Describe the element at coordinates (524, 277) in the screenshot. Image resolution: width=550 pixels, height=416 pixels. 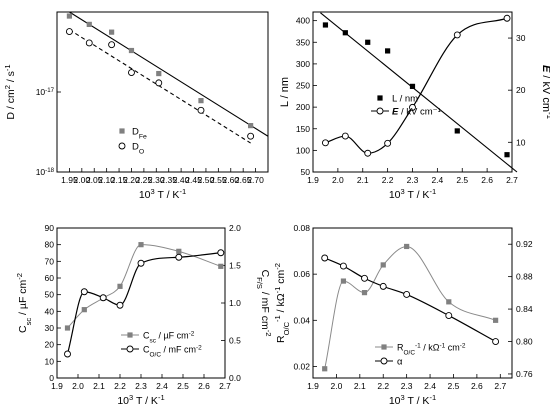
I see `y2-tick-label: 0.88` at that location.